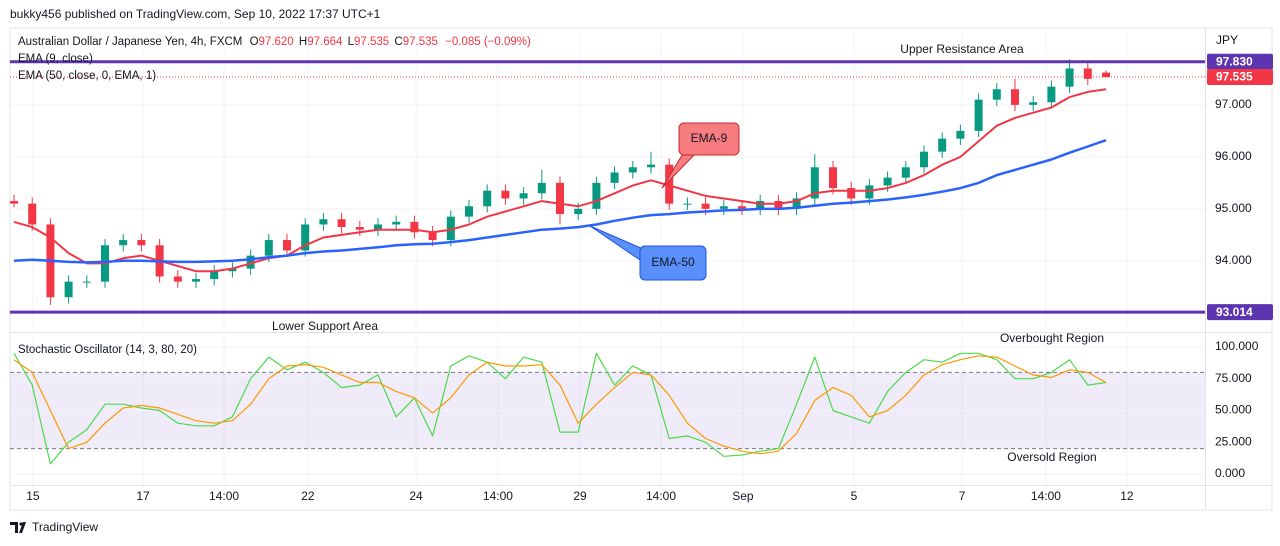 Image resolution: width=1280 pixels, height=546 pixels. I want to click on annotation: Oversold Region, so click(1051, 457).